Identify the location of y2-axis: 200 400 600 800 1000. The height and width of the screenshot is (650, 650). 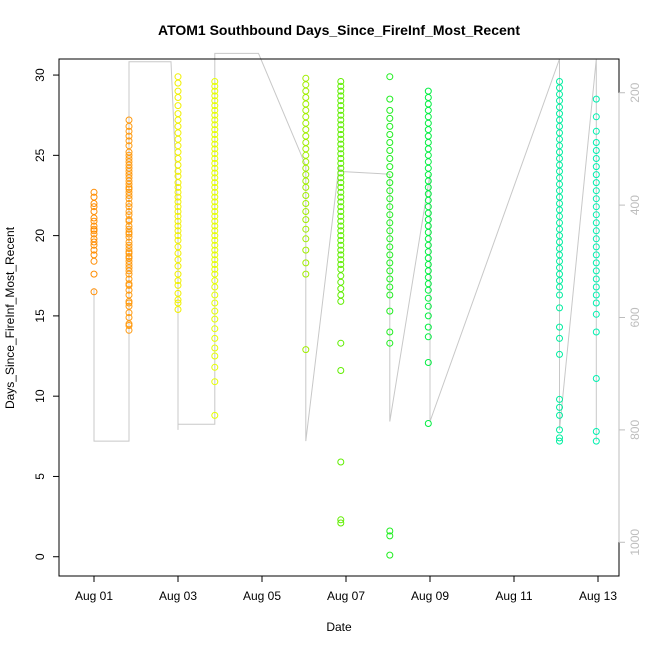
(630, 319).